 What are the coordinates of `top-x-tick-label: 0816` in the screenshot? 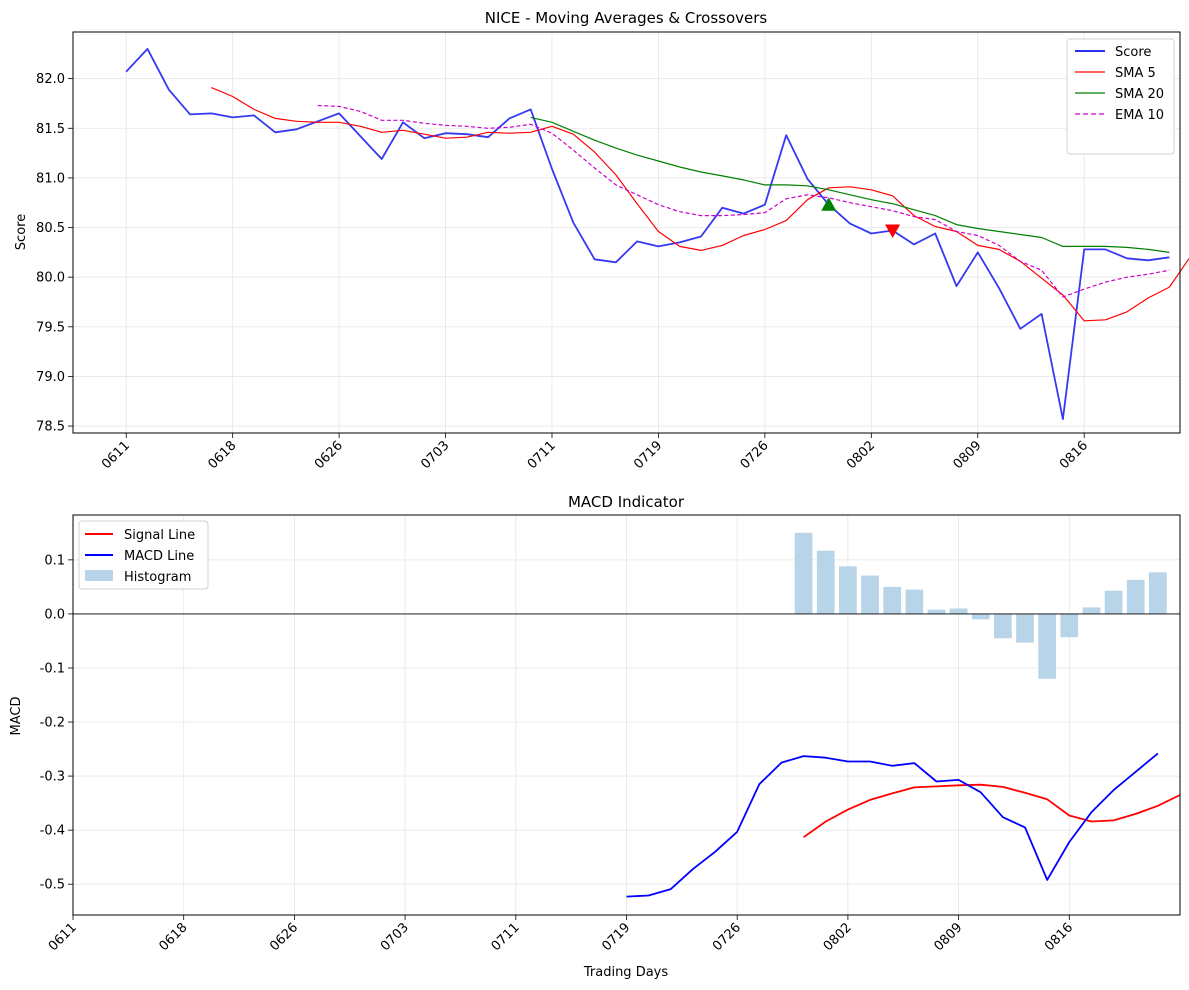 It's located at (1074, 455).